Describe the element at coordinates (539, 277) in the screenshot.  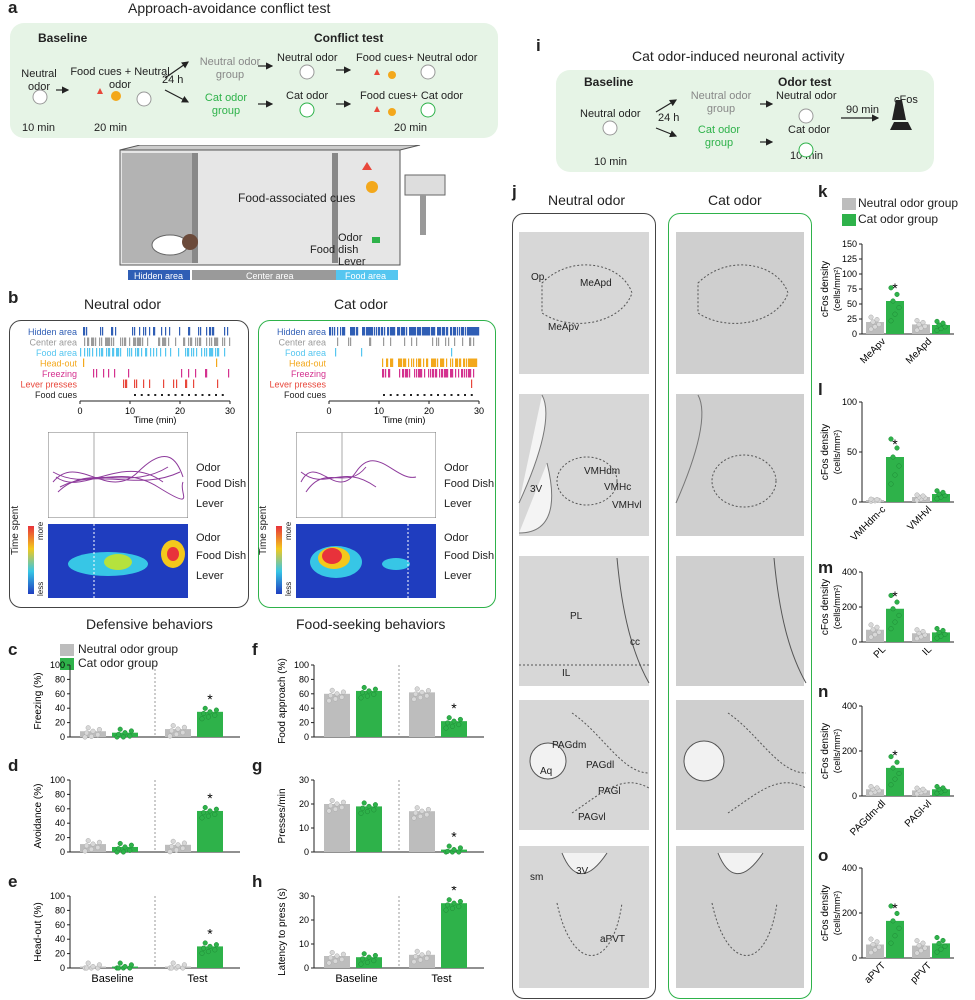
I see `j-op: Op.` at that location.